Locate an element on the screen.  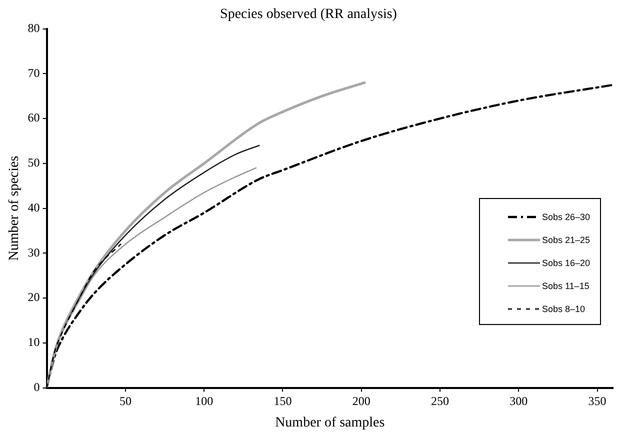
legend-label: Sobs 16–20 is located at coordinates (566, 263).